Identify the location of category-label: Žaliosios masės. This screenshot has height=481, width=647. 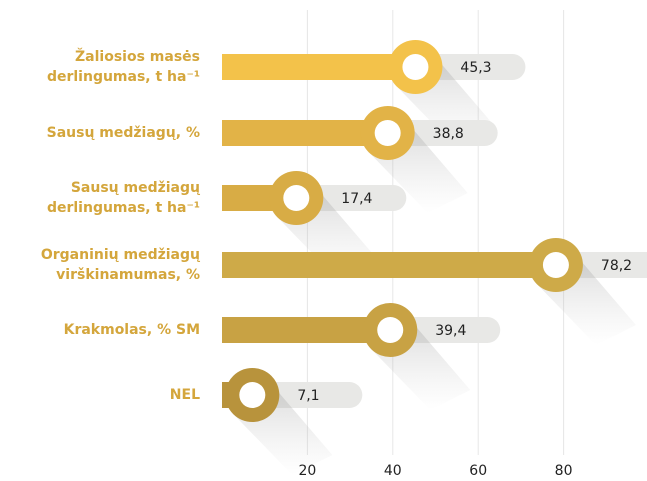
(137, 56).